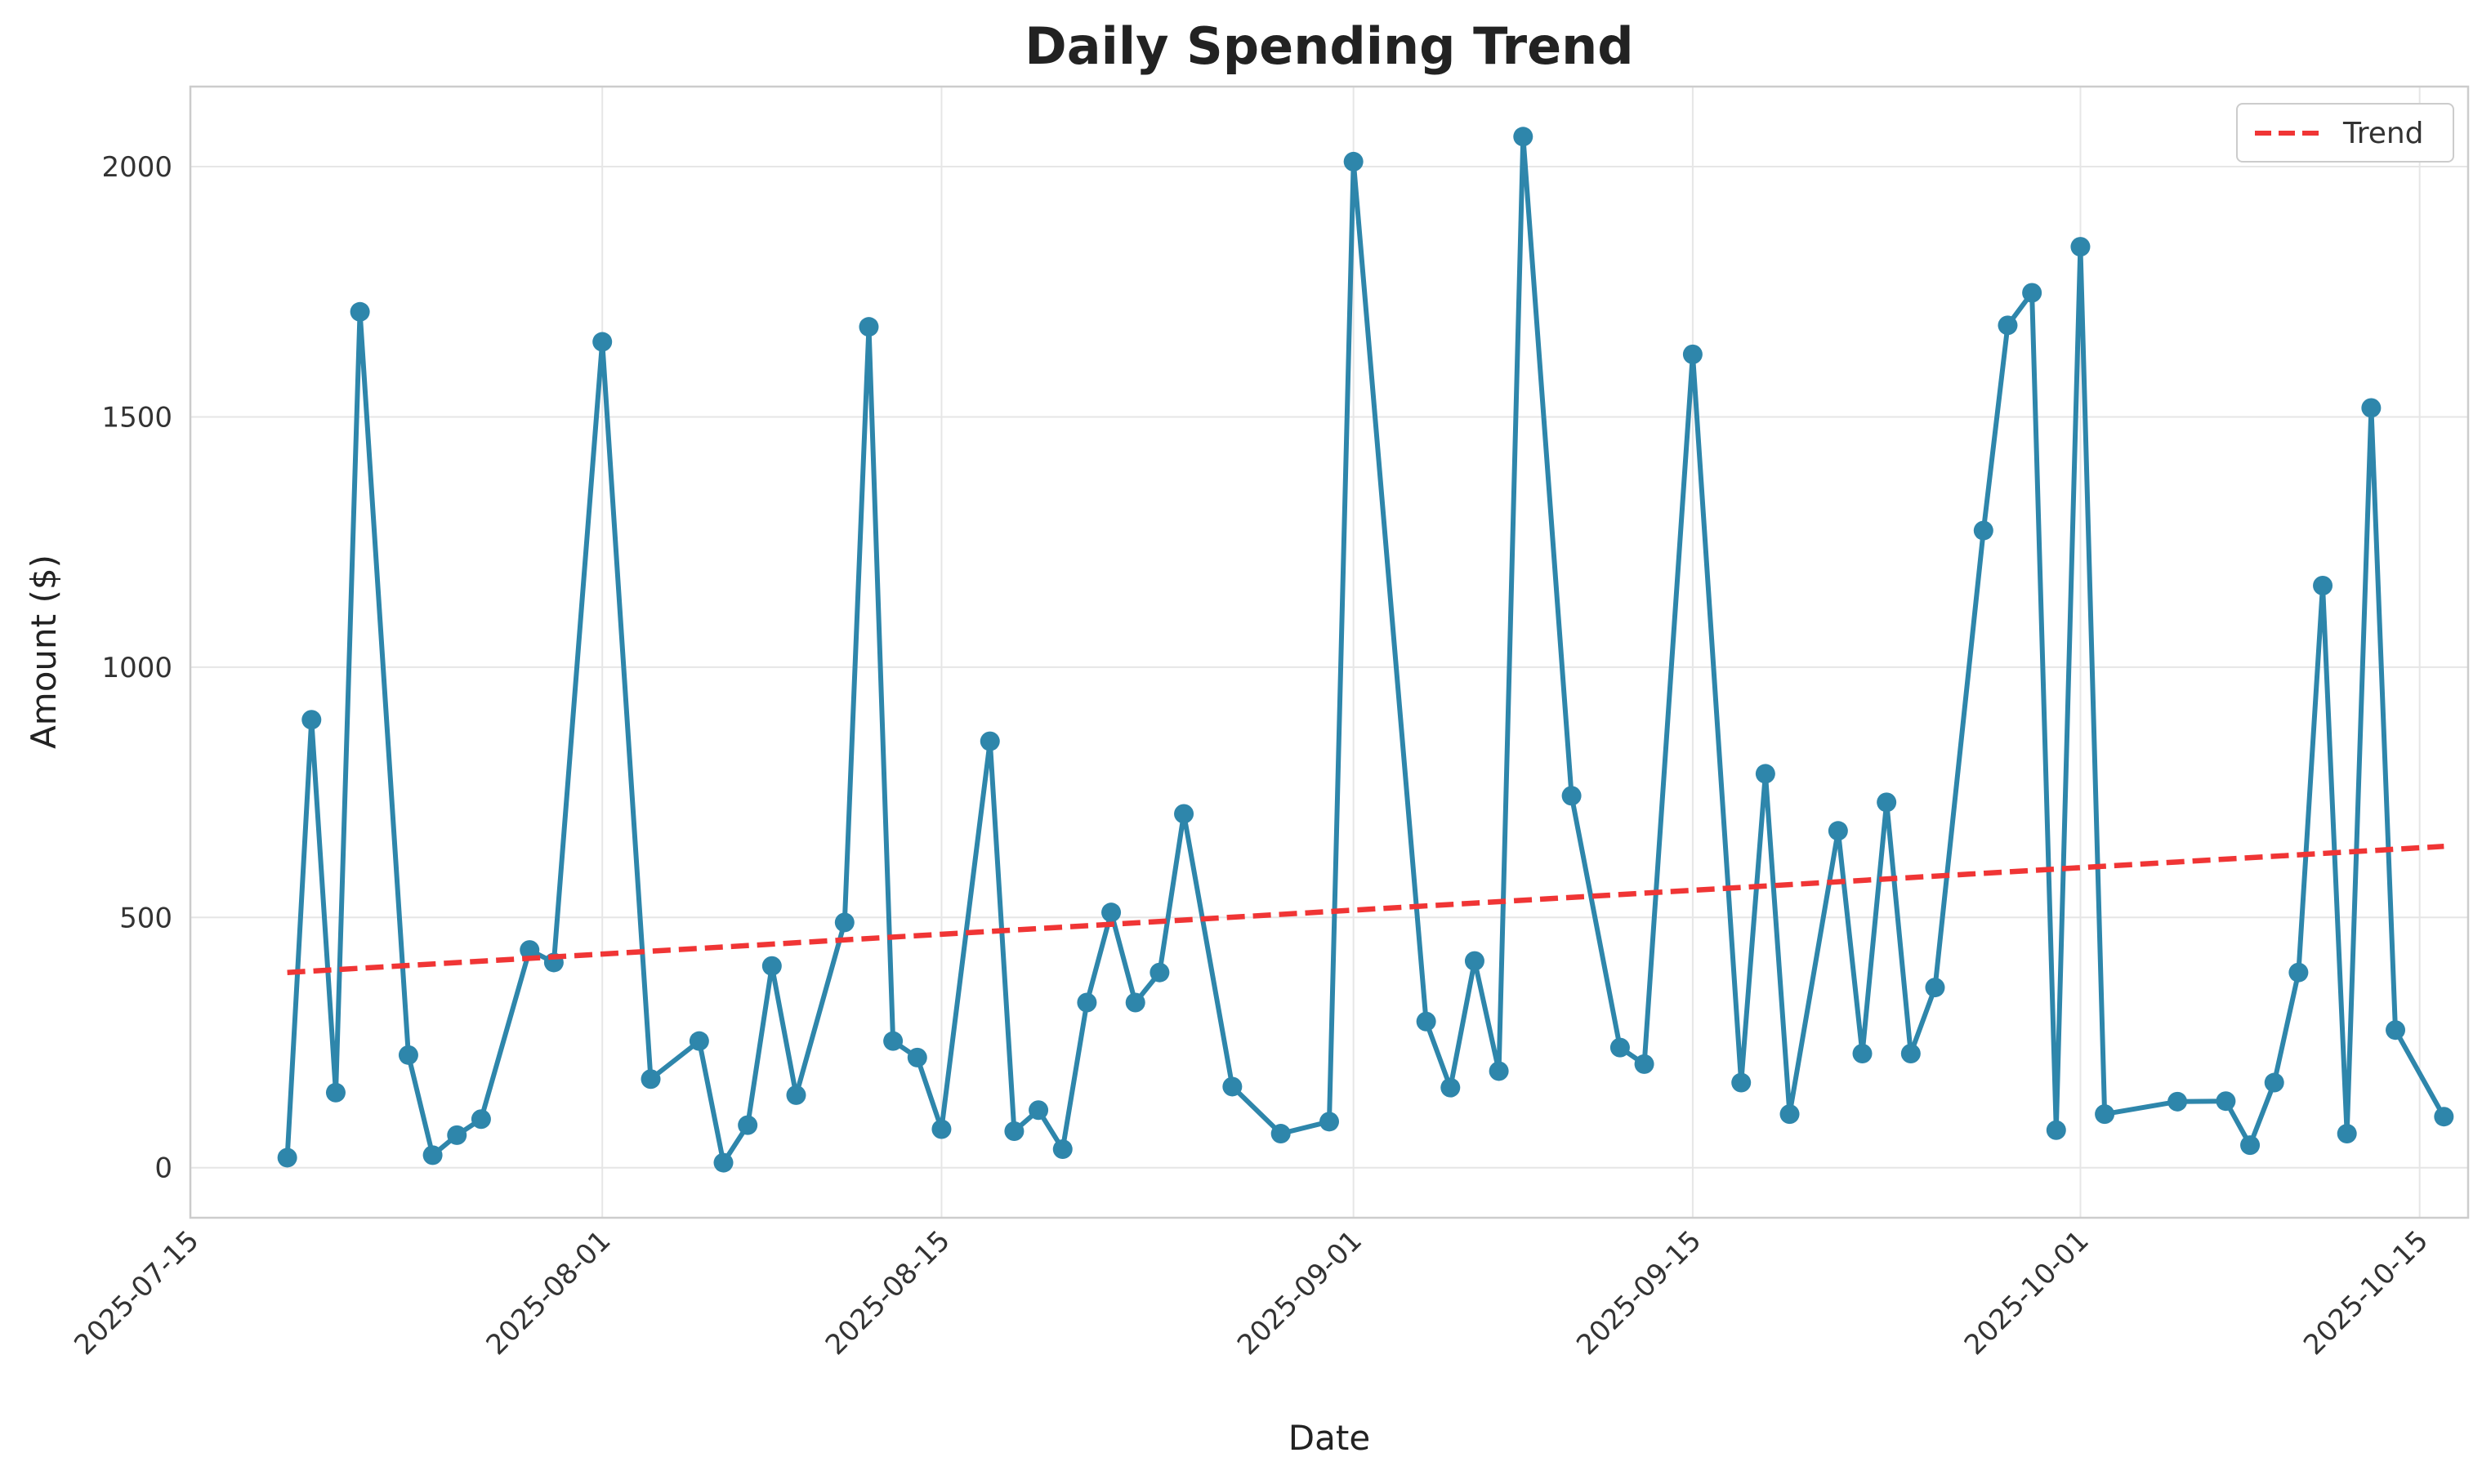 Image resolution: width=2491 pixels, height=1484 pixels. Describe the element at coordinates (2366, 1292) in the screenshot. I see `x-tick-label: 2025-10-15` at that location.